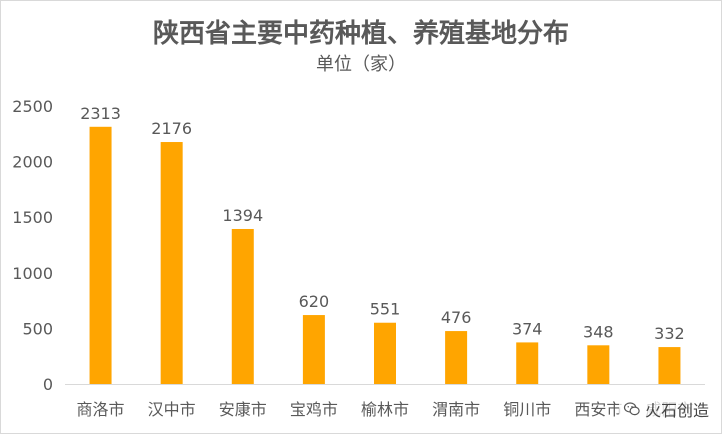 The image size is (722, 434). Describe the element at coordinates (32, 106) in the screenshot. I see `y-tick-label: 2500` at that location.